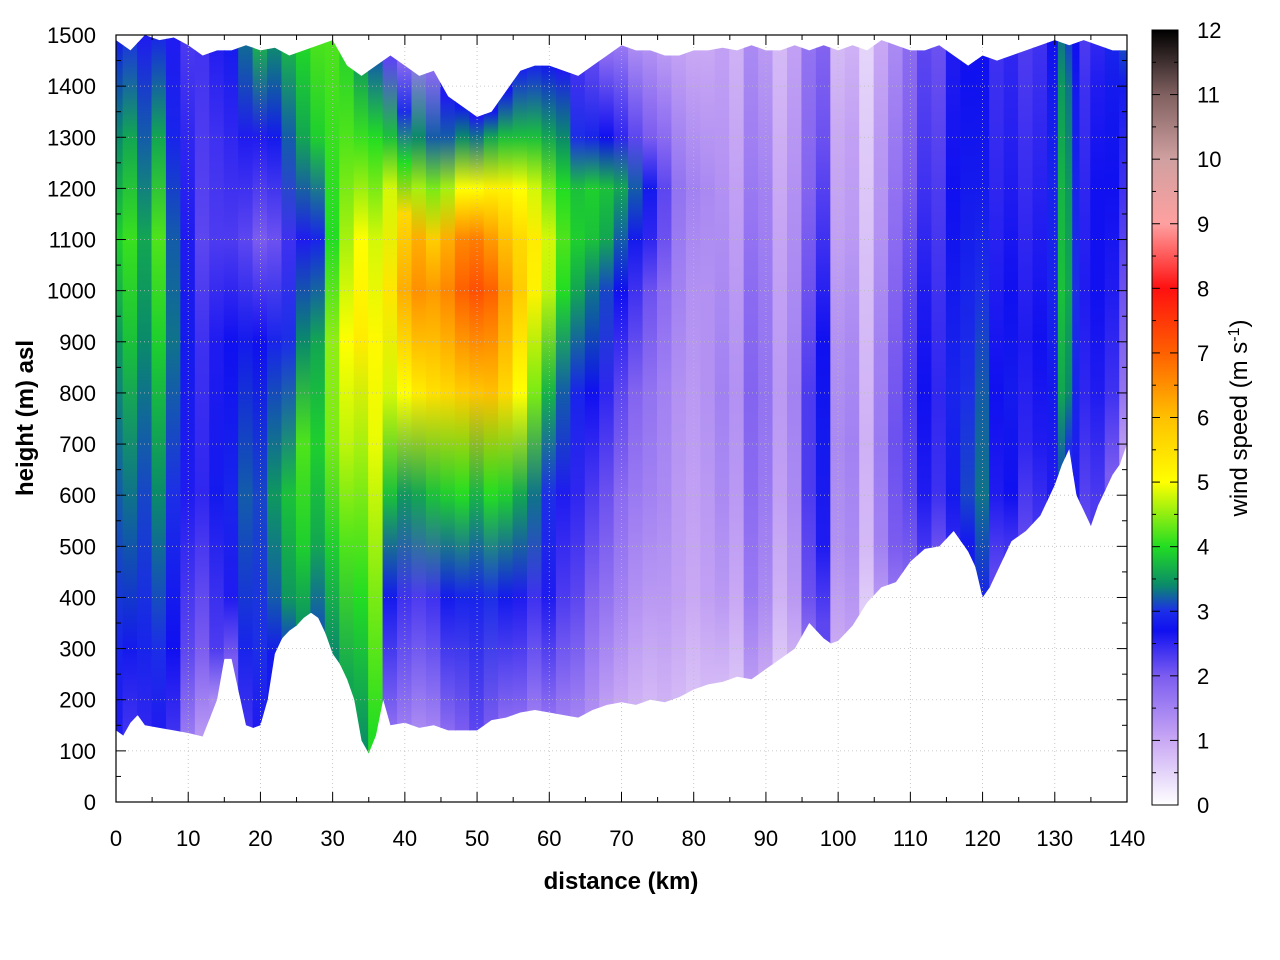  What do you see at coordinates (1203, 482) in the screenshot?
I see `colorbar-tick-label: 5` at bounding box center [1203, 482].